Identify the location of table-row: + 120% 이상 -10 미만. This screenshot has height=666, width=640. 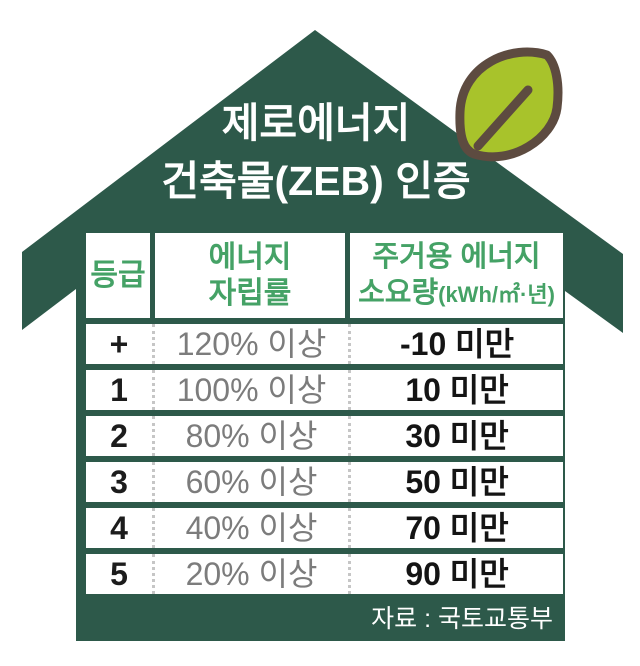
(324, 344).